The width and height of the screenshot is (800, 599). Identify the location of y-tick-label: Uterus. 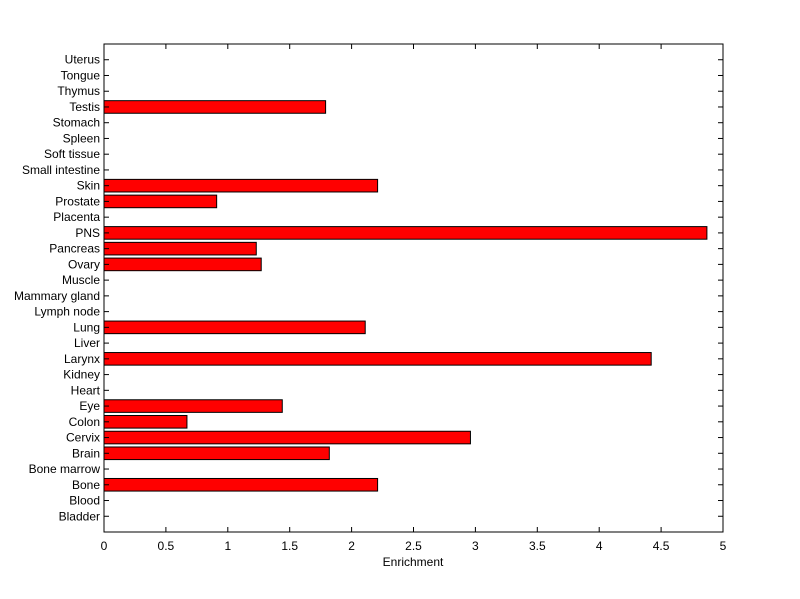
(82, 60).